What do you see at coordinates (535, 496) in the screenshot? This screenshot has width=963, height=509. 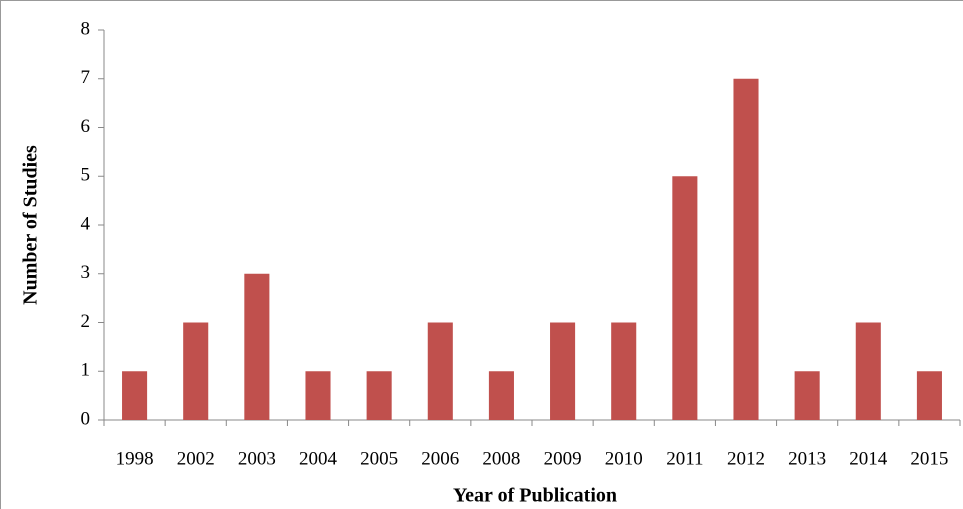 I see `x-axis-title: Year of Publication` at bounding box center [535, 496].